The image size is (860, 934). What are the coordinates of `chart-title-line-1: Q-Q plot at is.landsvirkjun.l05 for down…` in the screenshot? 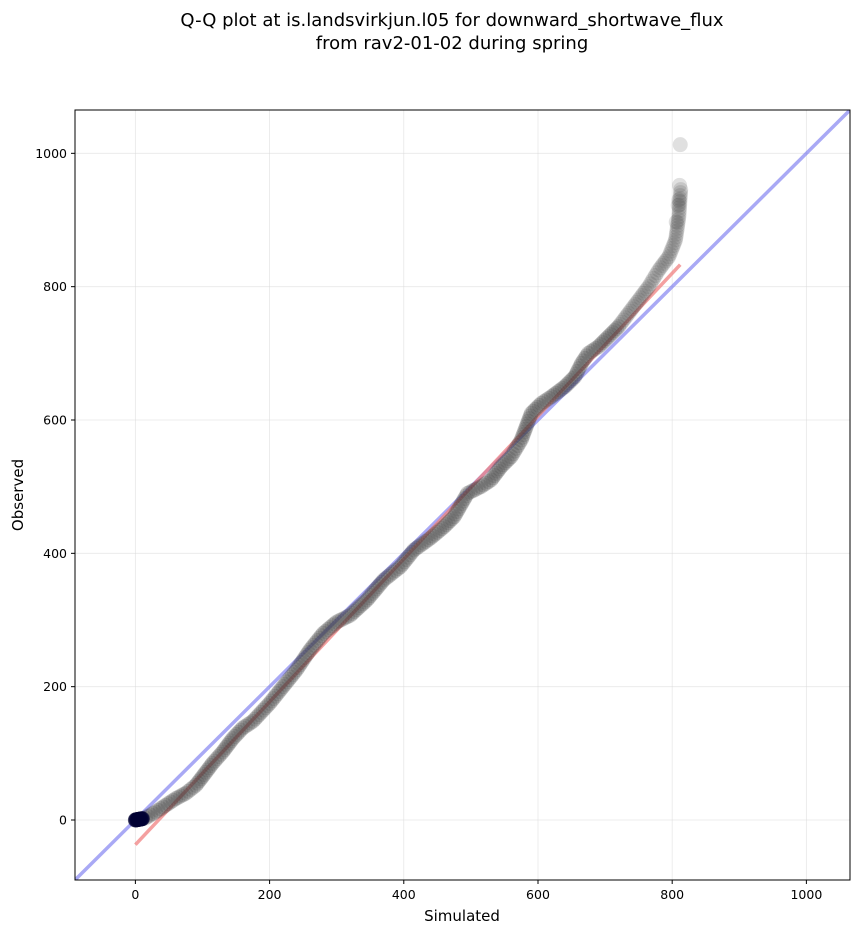 It's located at (452, 20).